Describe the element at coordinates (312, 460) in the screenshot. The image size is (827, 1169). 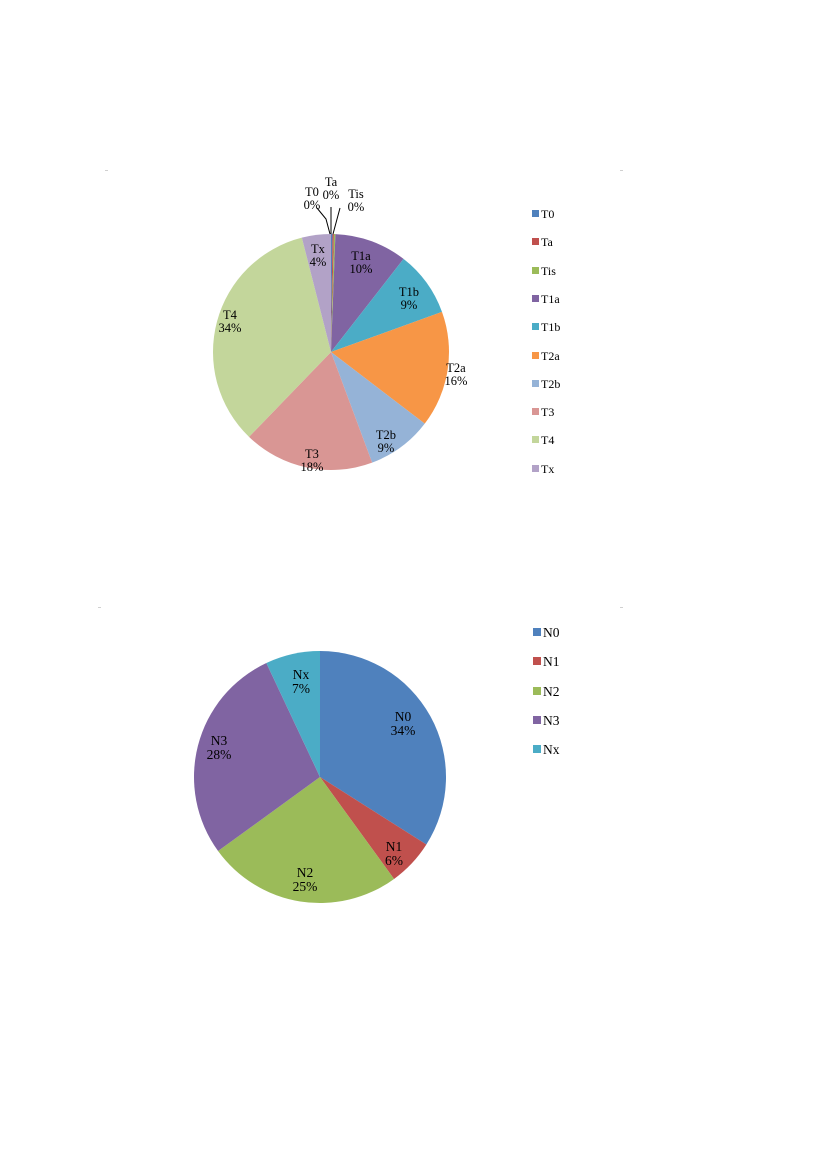
I see `data-label-t3: T3 18%` at that location.